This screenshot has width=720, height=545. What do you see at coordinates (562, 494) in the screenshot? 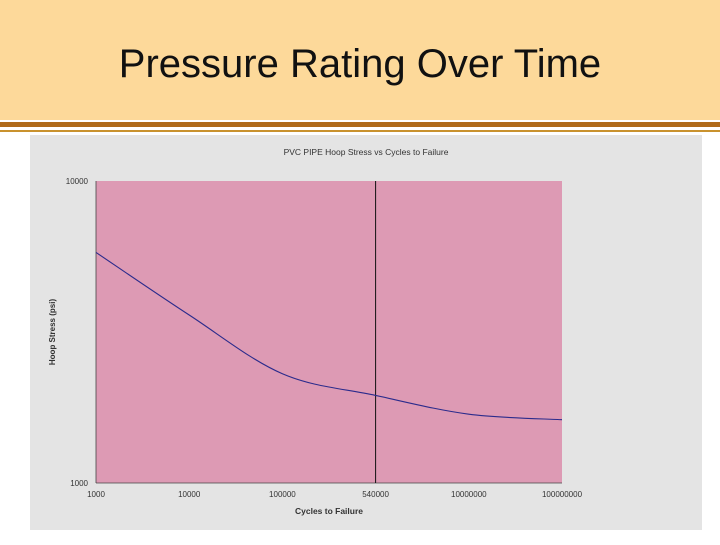
I see `x-tick-label: 100000000` at bounding box center [562, 494].